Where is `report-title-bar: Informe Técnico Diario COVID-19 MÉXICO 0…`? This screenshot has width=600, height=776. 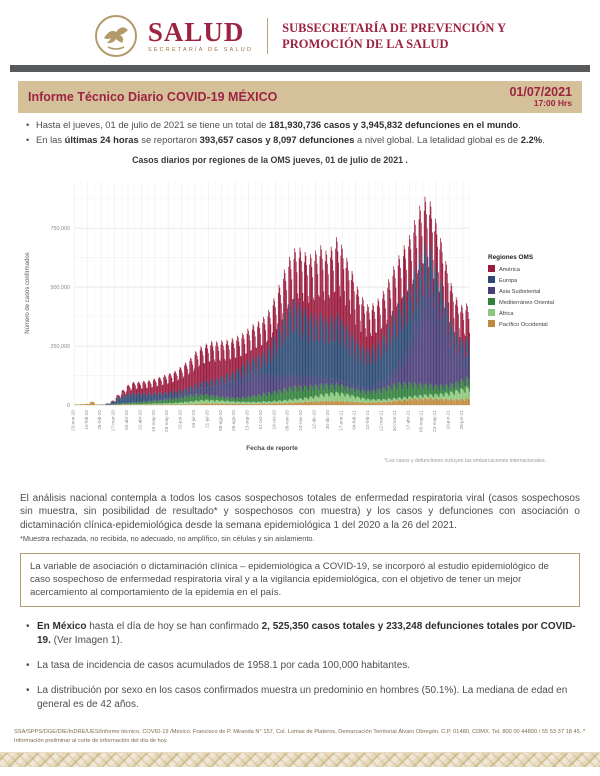
report-title-bar: Informe Técnico Diario COVID-19 MÉXICO 0… is located at coordinates (300, 97).